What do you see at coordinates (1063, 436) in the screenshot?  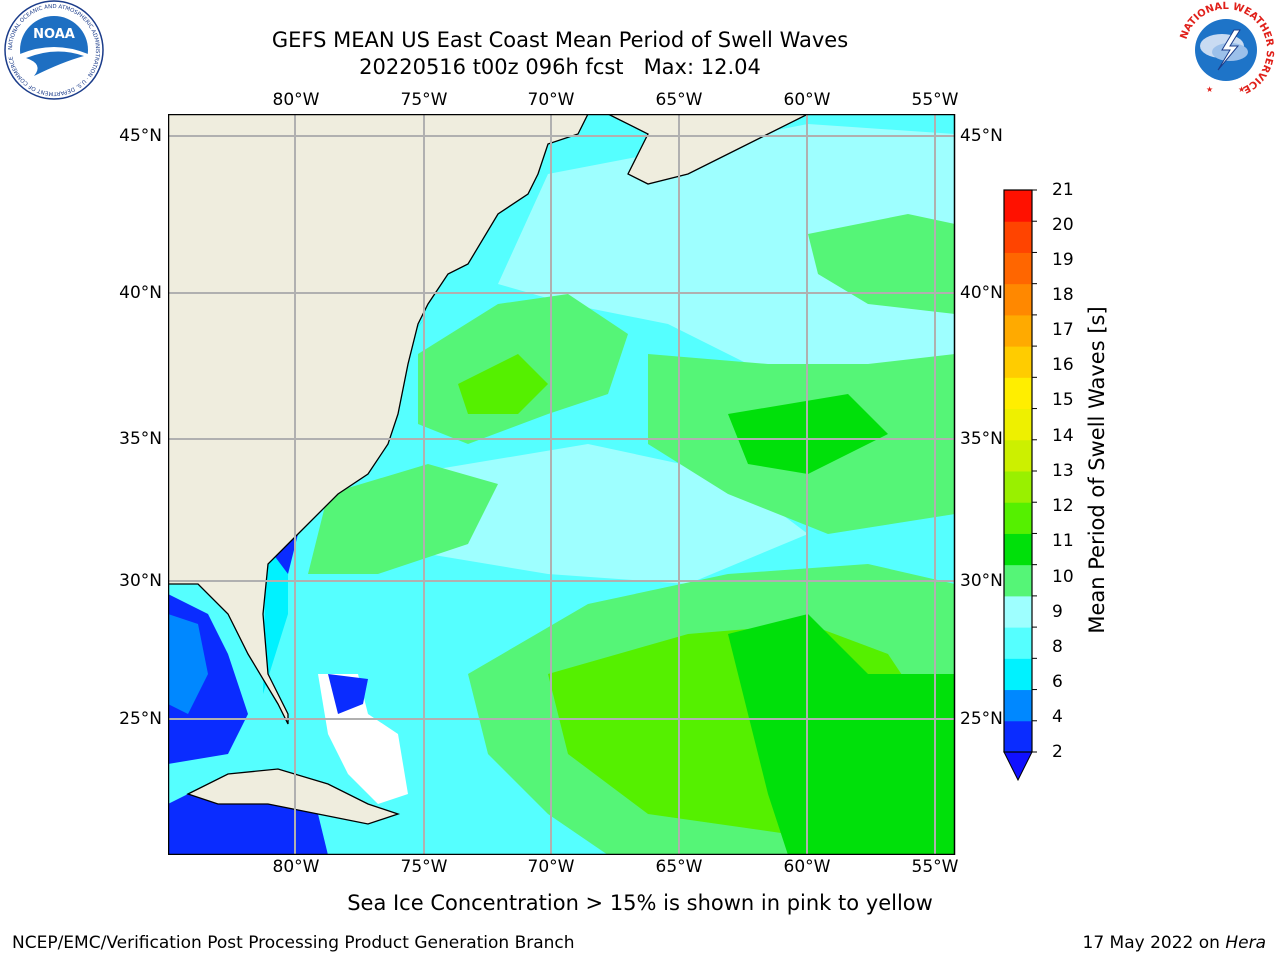 I see `colorbar-tick: 14` at bounding box center [1063, 436].